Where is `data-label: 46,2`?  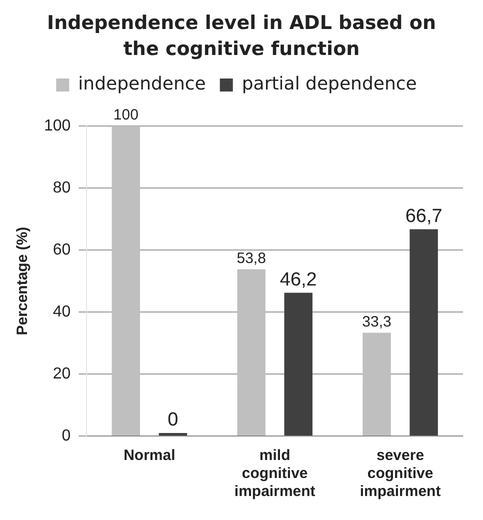
data-label: 46,2 is located at coordinates (298, 280).